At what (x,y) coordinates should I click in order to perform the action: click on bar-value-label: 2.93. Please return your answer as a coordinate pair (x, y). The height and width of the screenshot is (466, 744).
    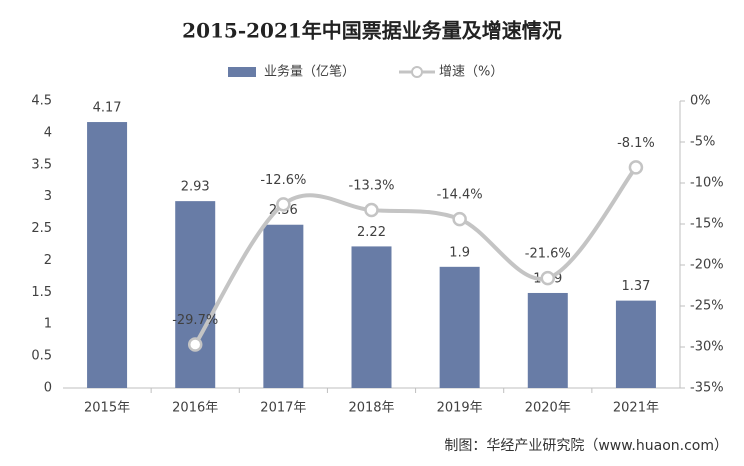
    Looking at the image, I should click on (195, 187).